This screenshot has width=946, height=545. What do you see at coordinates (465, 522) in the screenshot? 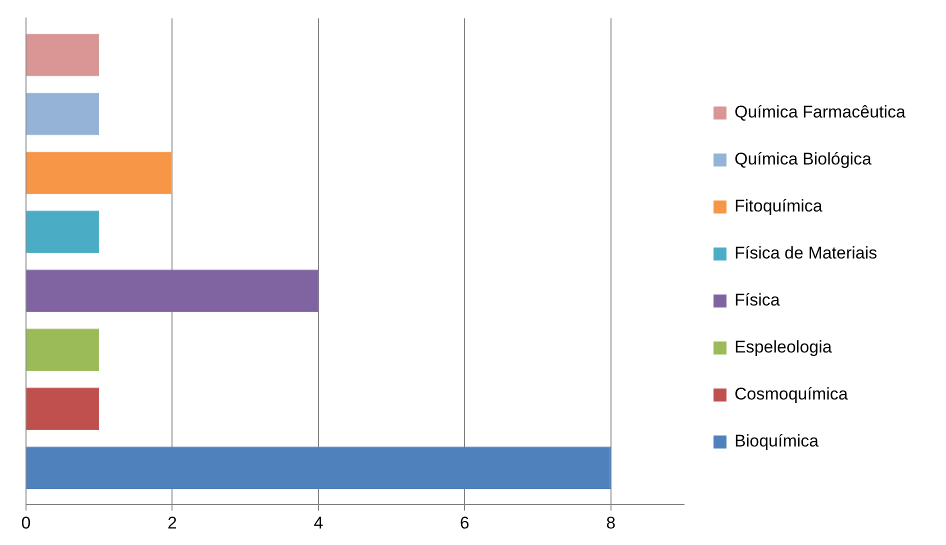
I see `x-tick-label: 6` at bounding box center [465, 522].